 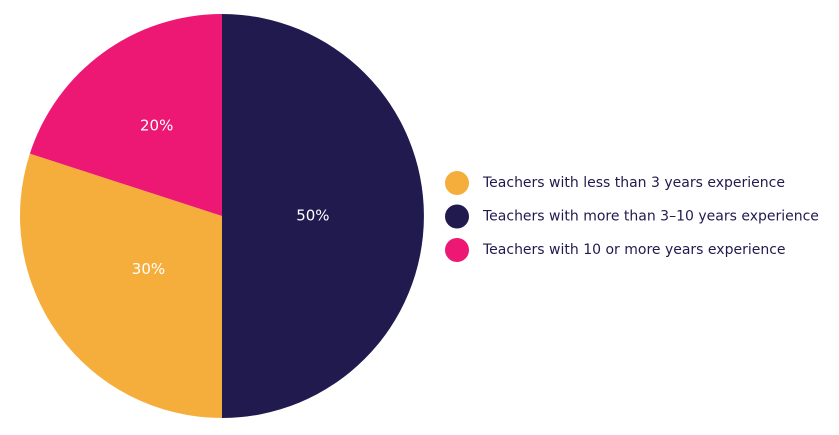 I want to click on slice-label: 30%, so click(x=148, y=269).